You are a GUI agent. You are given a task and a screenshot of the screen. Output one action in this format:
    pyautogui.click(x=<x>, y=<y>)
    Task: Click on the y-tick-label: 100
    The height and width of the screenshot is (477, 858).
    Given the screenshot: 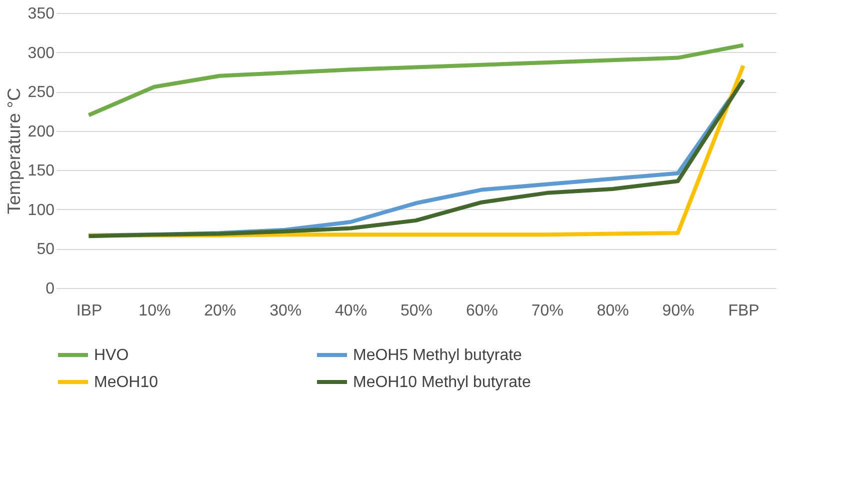 What is the action you would take?
    pyautogui.click(x=41, y=210)
    